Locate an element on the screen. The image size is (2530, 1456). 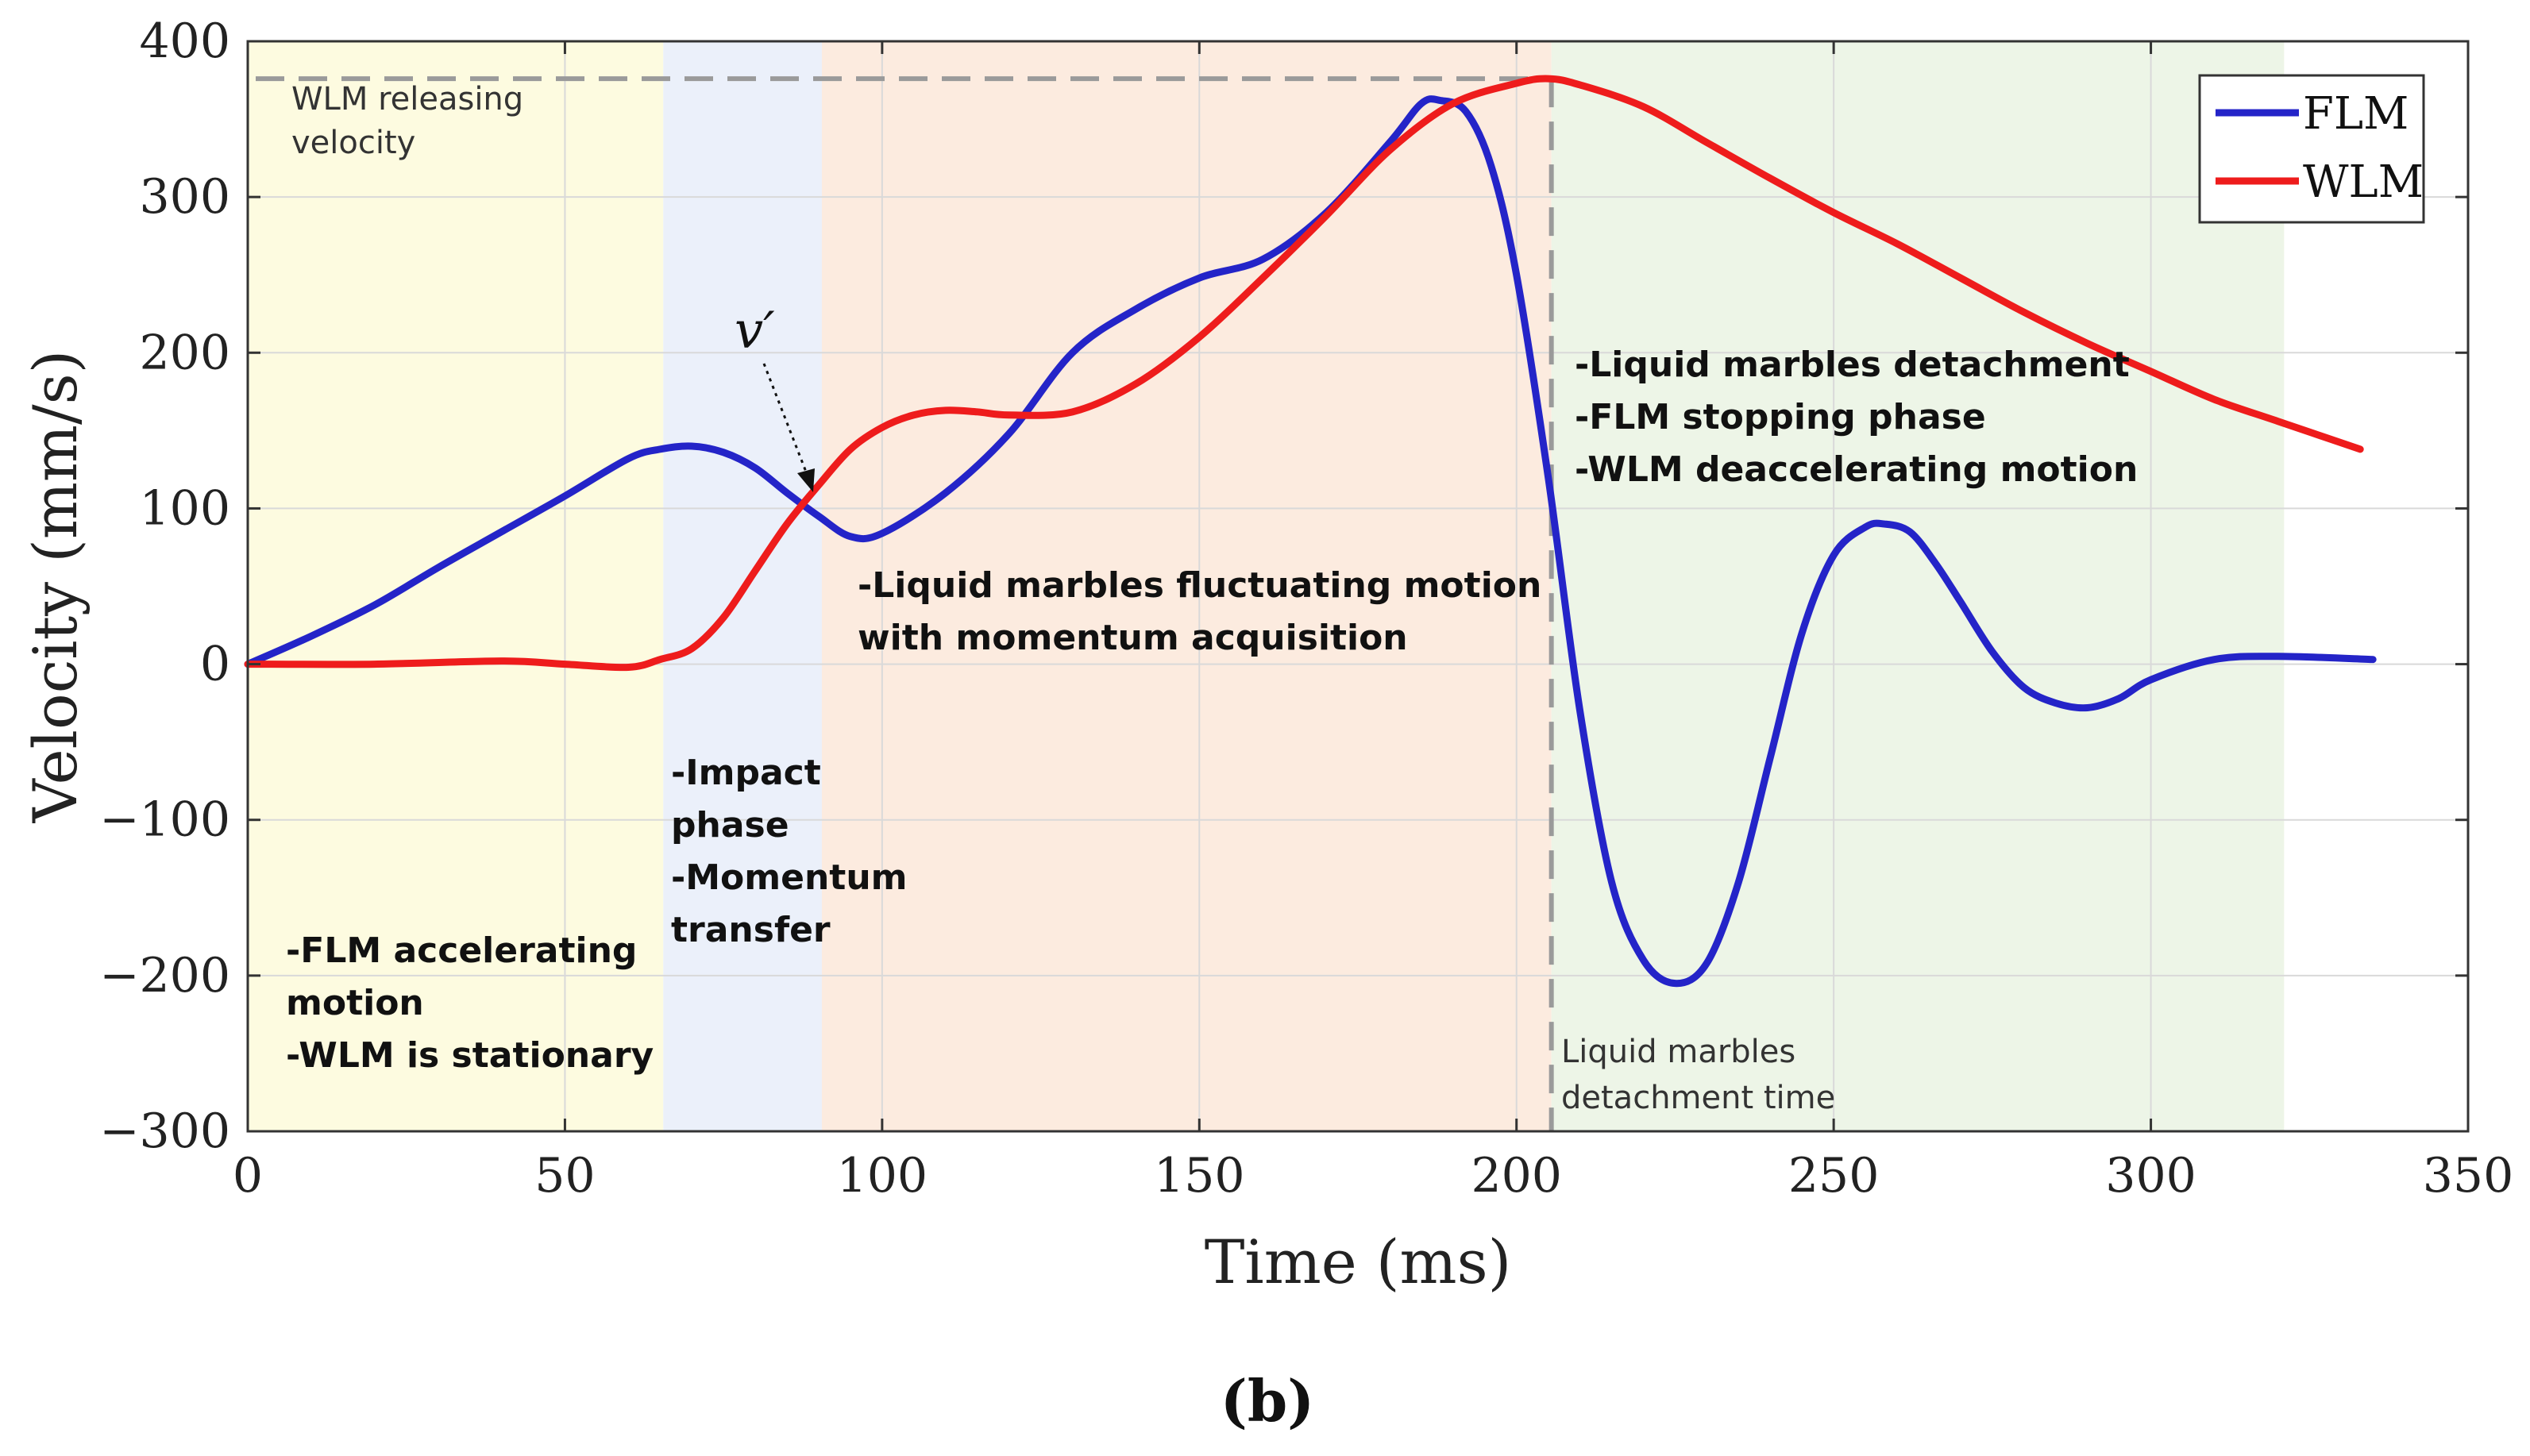
x-tick-label-100: 100 is located at coordinates (882, 1176).